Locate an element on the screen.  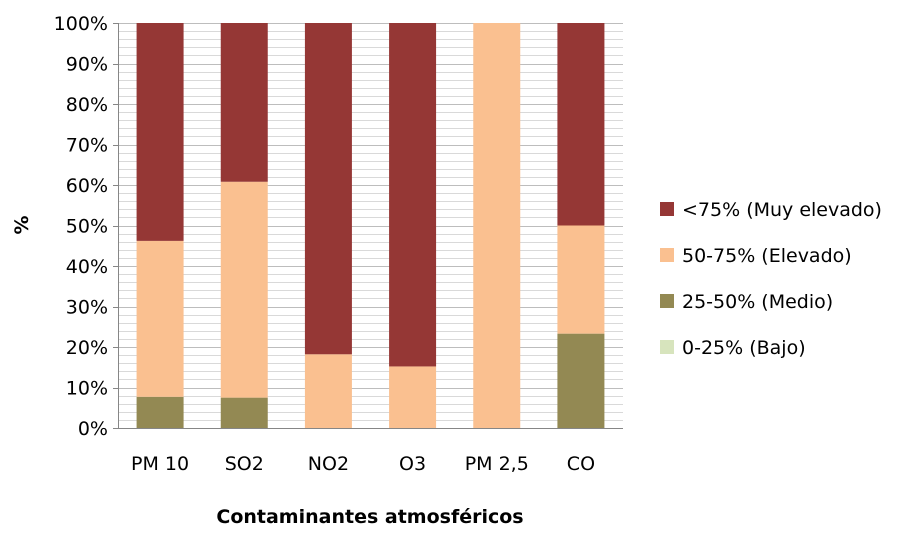
y-tick-labels: 0% 10% 20% 30% 40% 50% 60% 70% 80% 90% 100% is located at coordinates (81, 226).